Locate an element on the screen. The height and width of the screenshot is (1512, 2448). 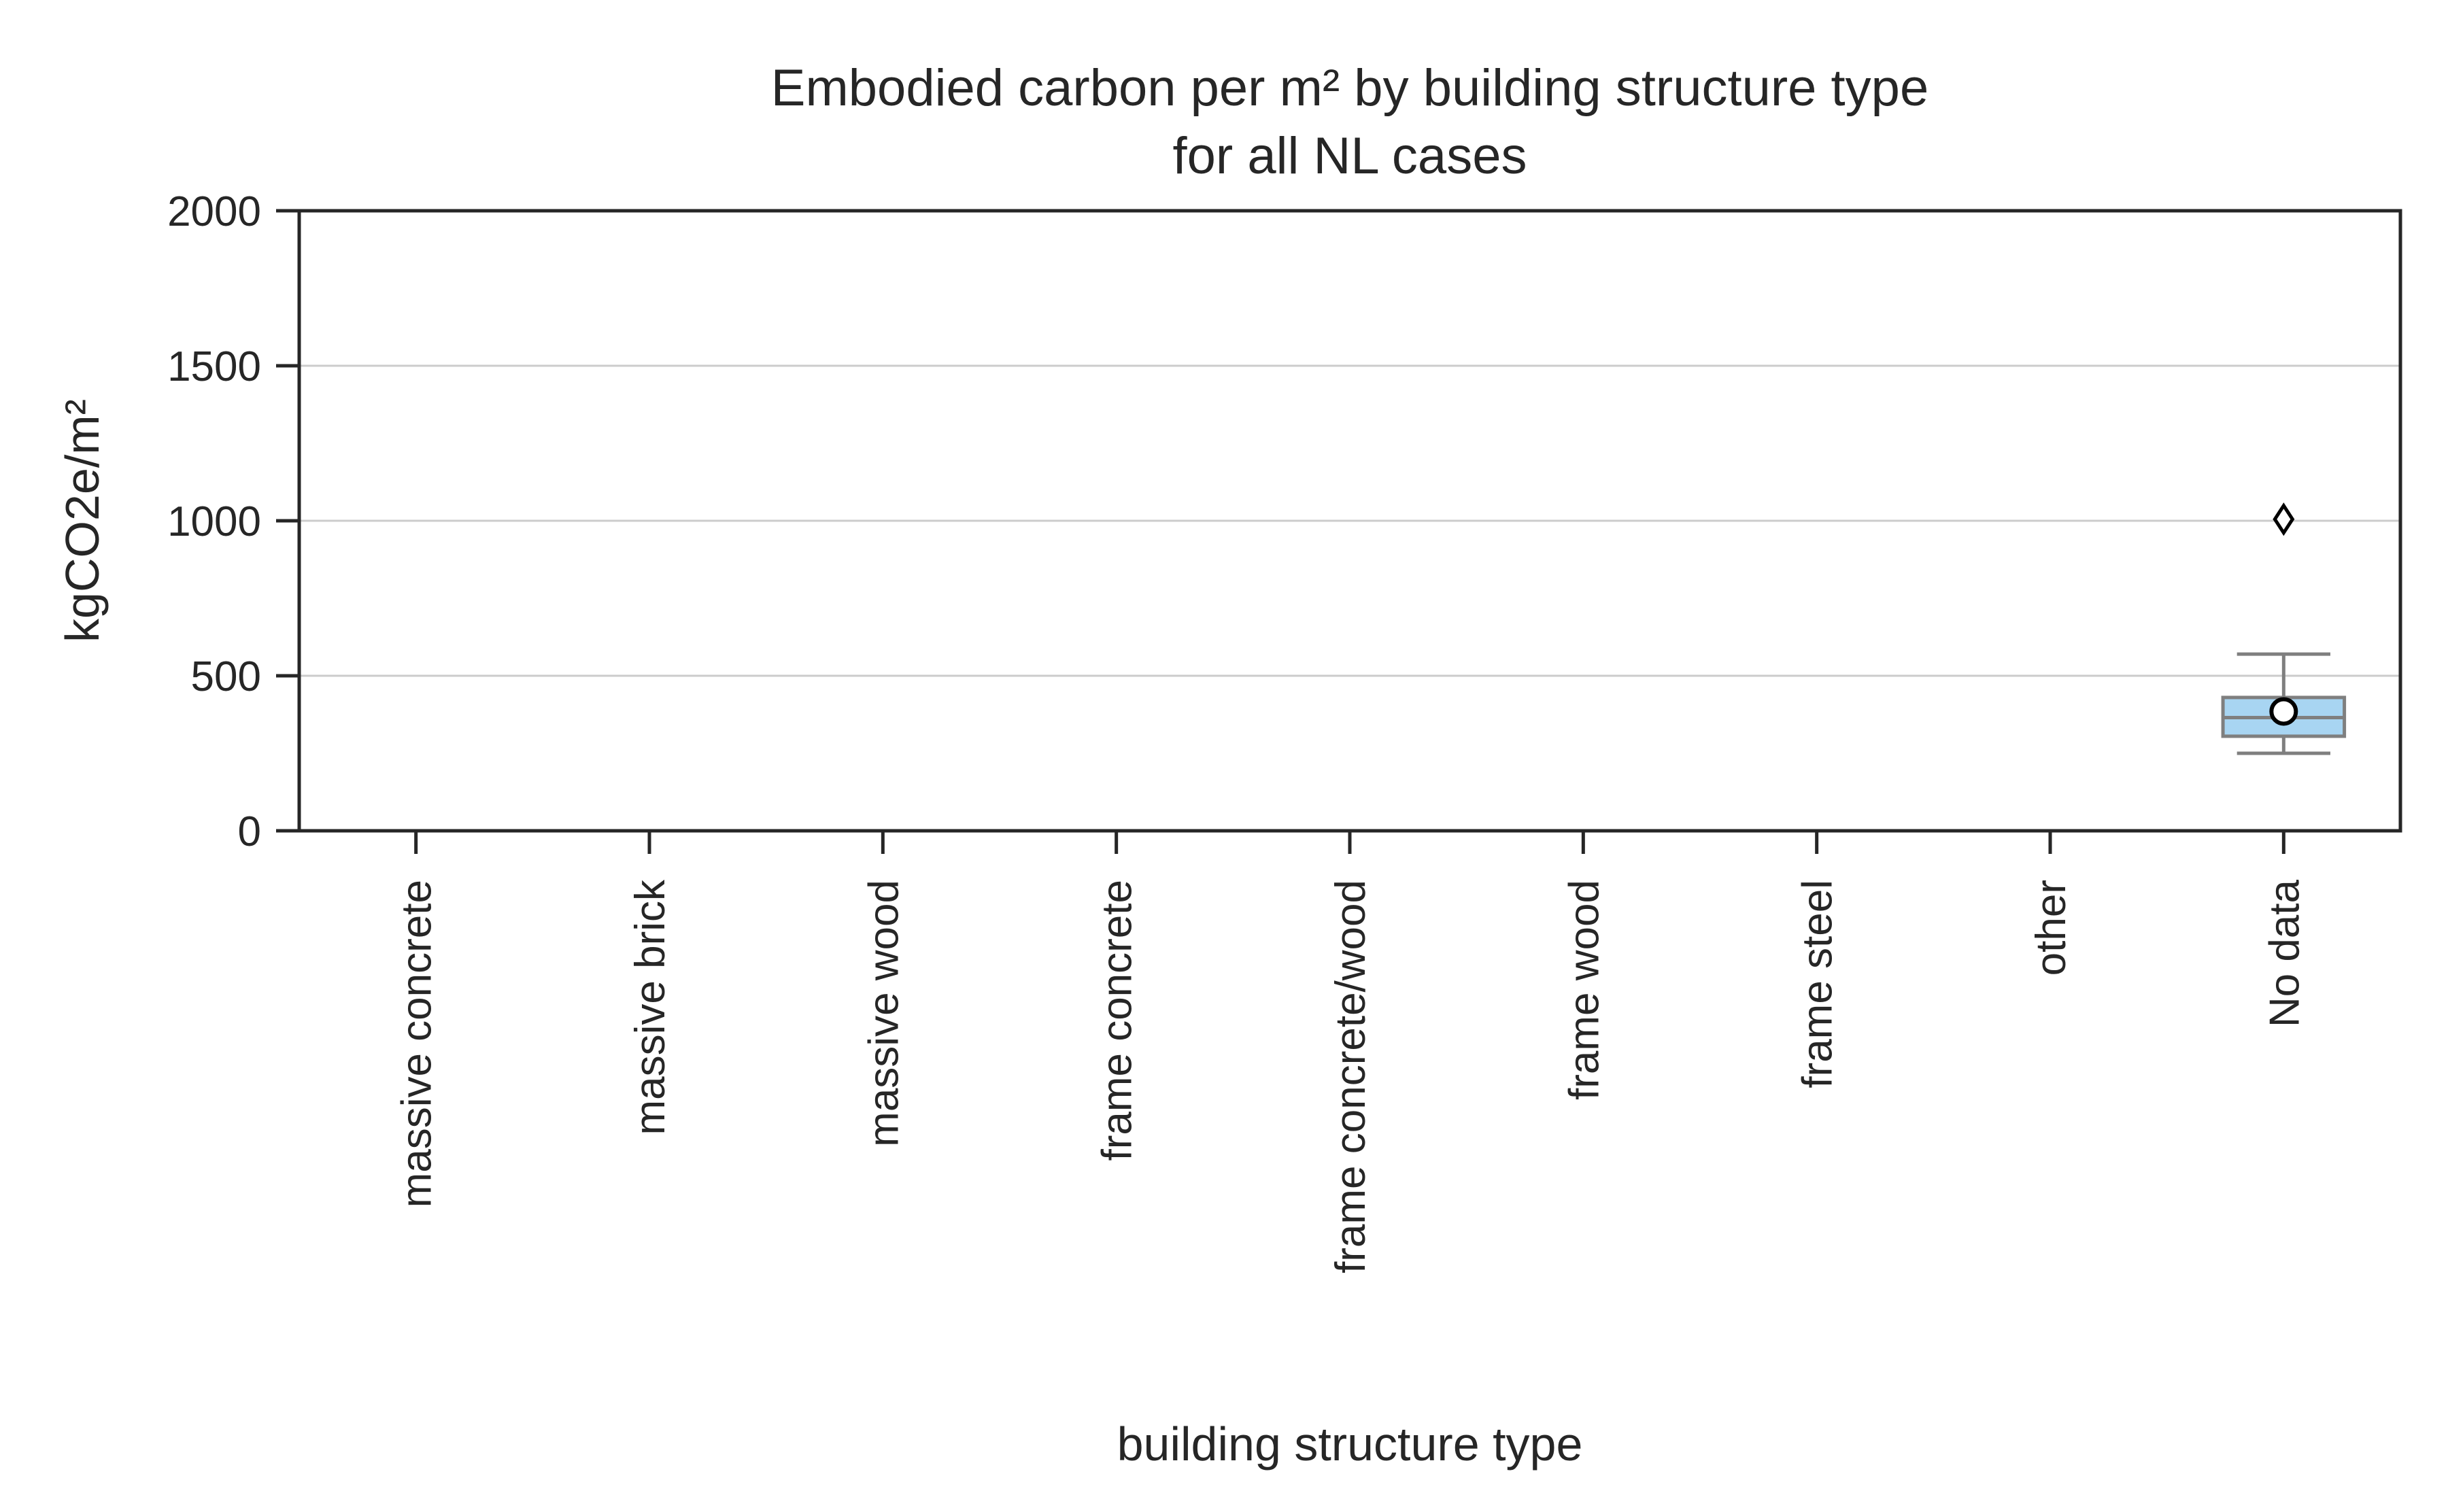
x-axis-label: building structure type is located at coordinates (1350, 1444).